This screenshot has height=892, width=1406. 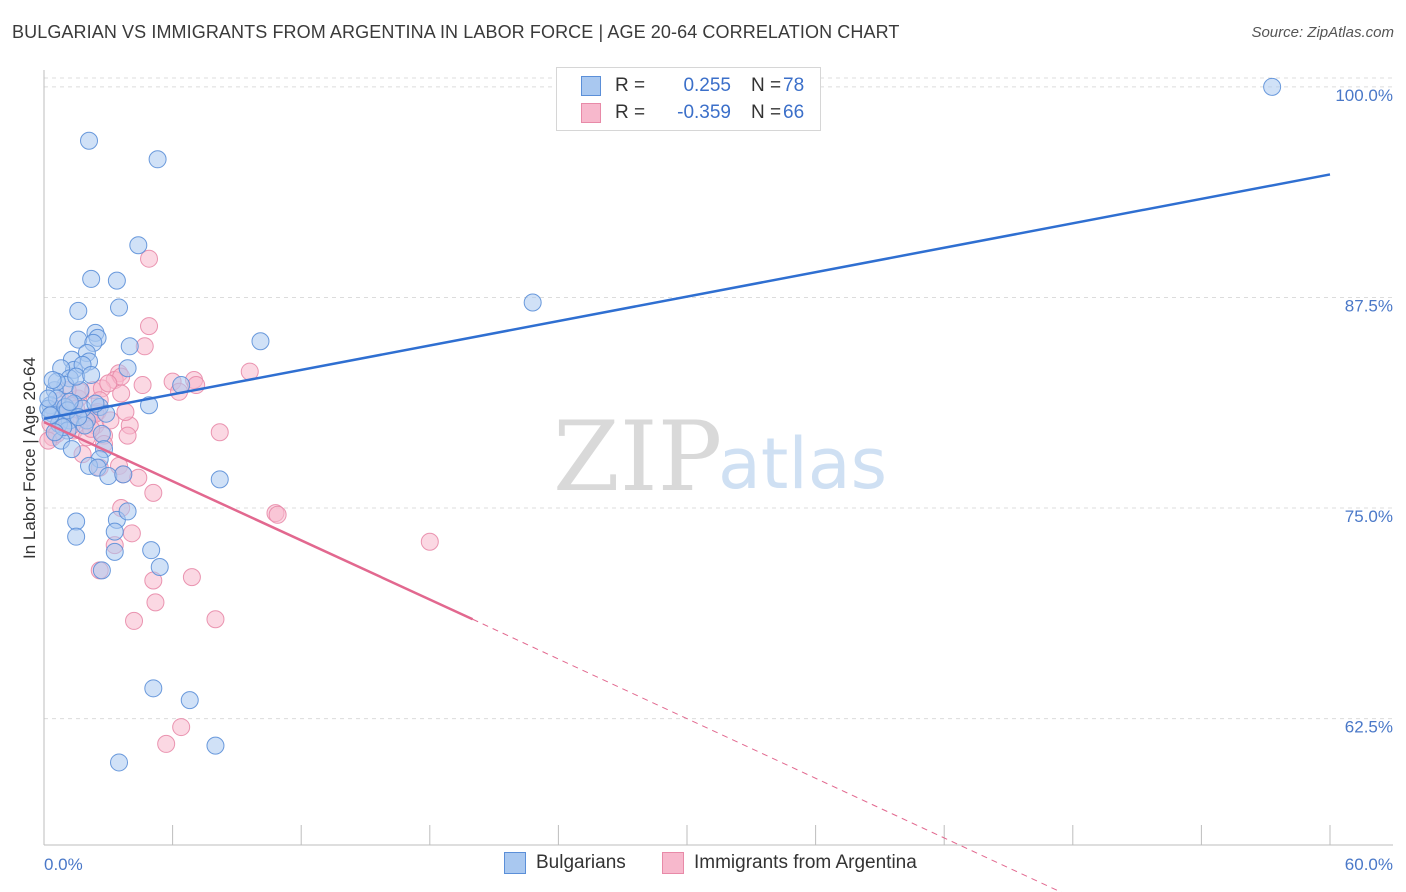 I want to click on watermark: ZIP atlas, so click(x=720, y=457).